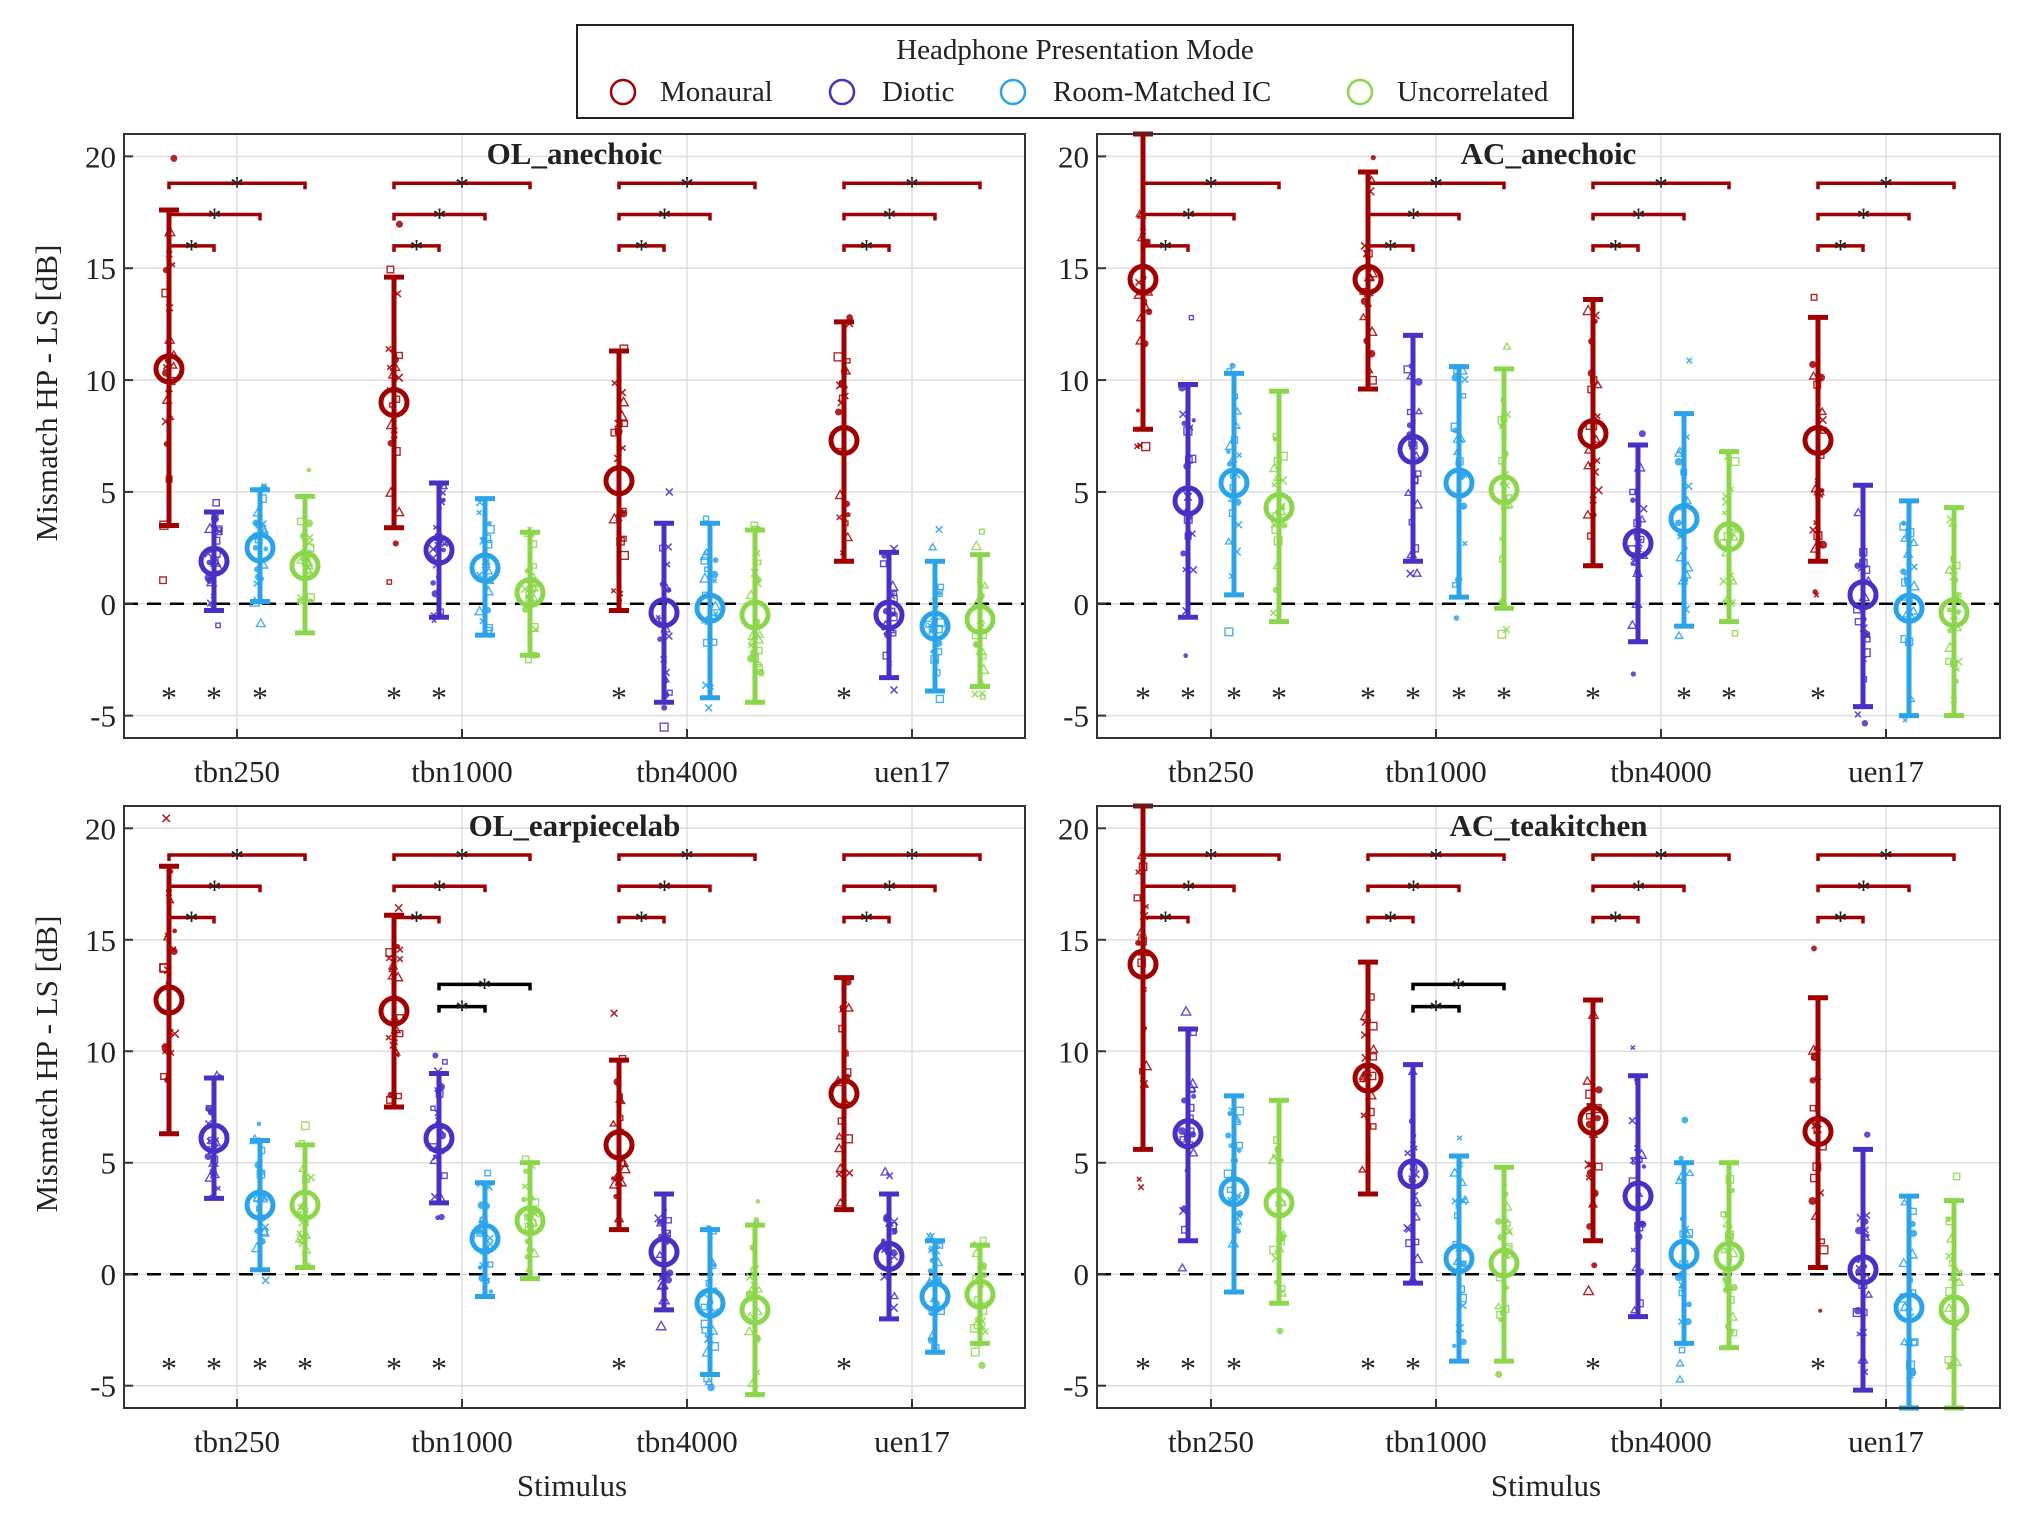 Image resolution: width=2021 pixels, height=1521 pixels. I want to click on series-room-matched-ic, so click(597, 1256).